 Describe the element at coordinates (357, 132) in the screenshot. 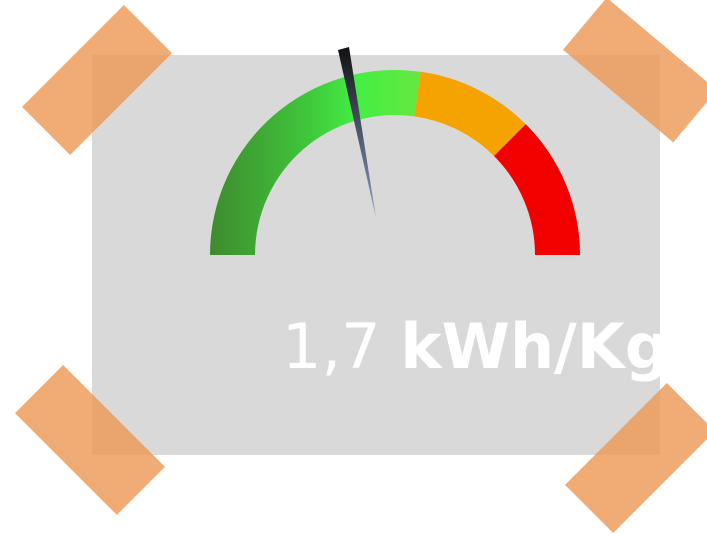

I see `needle` at that location.